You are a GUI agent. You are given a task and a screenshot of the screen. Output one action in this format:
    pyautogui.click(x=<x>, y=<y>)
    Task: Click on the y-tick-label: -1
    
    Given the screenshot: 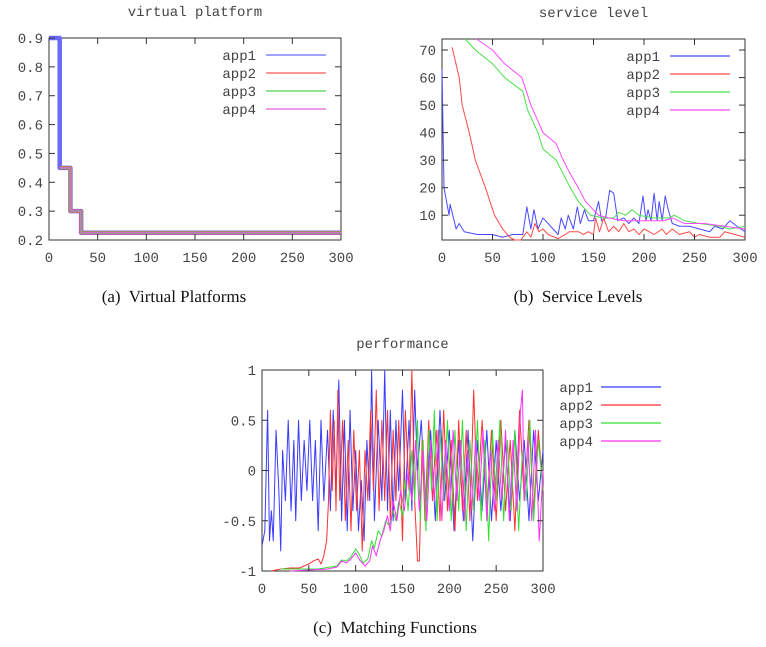 What is the action you would take?
    pyautogui.click(x=247, y=573)
    